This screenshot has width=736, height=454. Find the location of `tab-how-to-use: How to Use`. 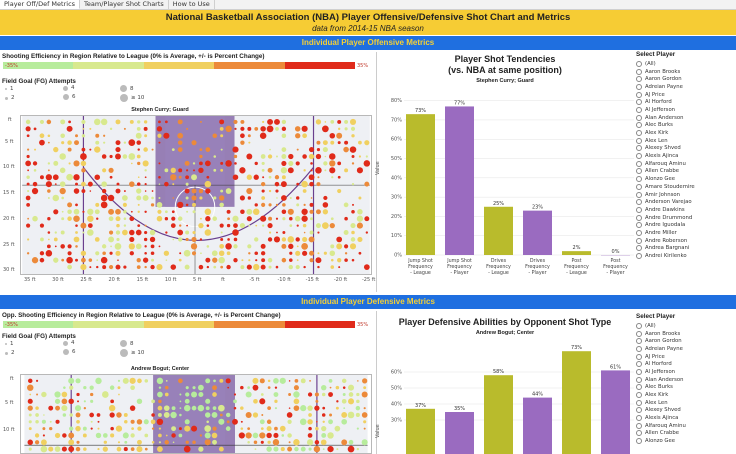

tab-how-to-use: How to Use is located at coordinates (192, 4).